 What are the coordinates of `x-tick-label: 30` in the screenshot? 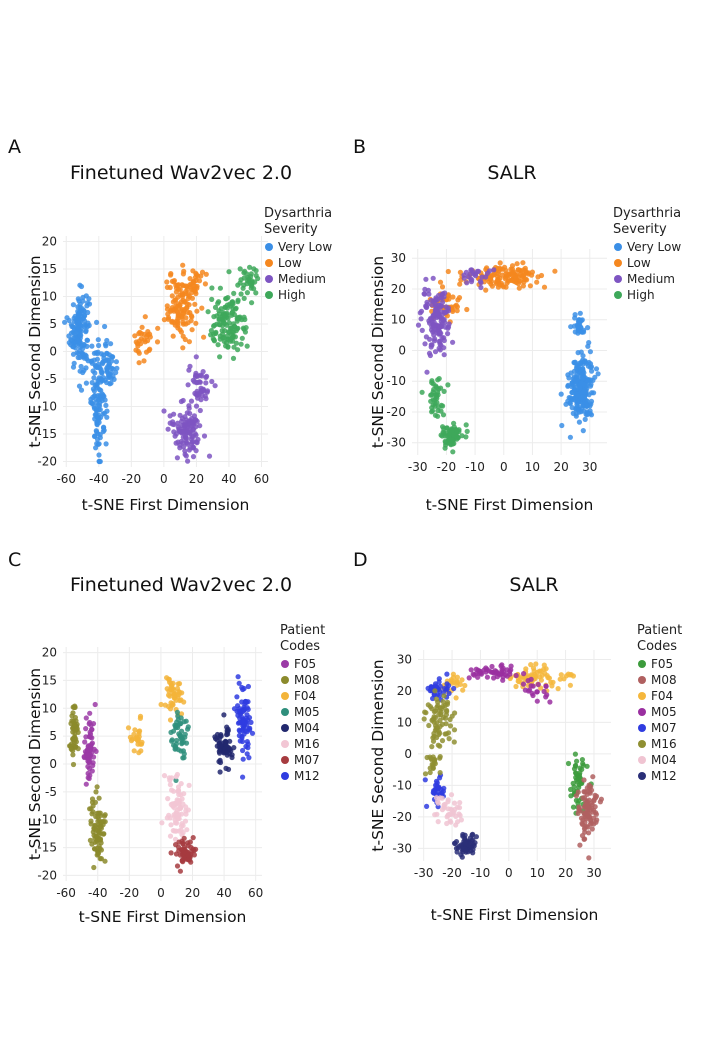 It's located at (589, 467).